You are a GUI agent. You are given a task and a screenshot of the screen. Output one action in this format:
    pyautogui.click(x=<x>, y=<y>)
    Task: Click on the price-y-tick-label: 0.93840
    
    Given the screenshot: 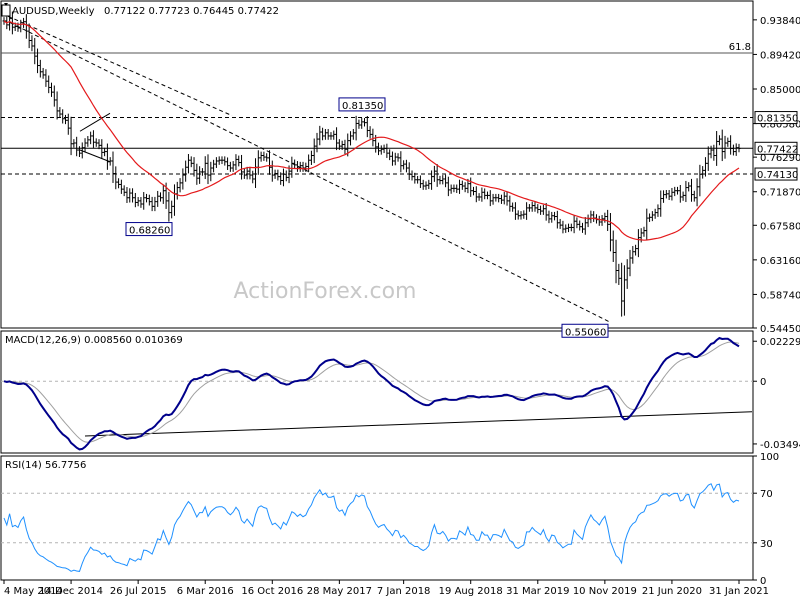 What is the action you would take?
    pyautogui.click(x=780, y=21)
    